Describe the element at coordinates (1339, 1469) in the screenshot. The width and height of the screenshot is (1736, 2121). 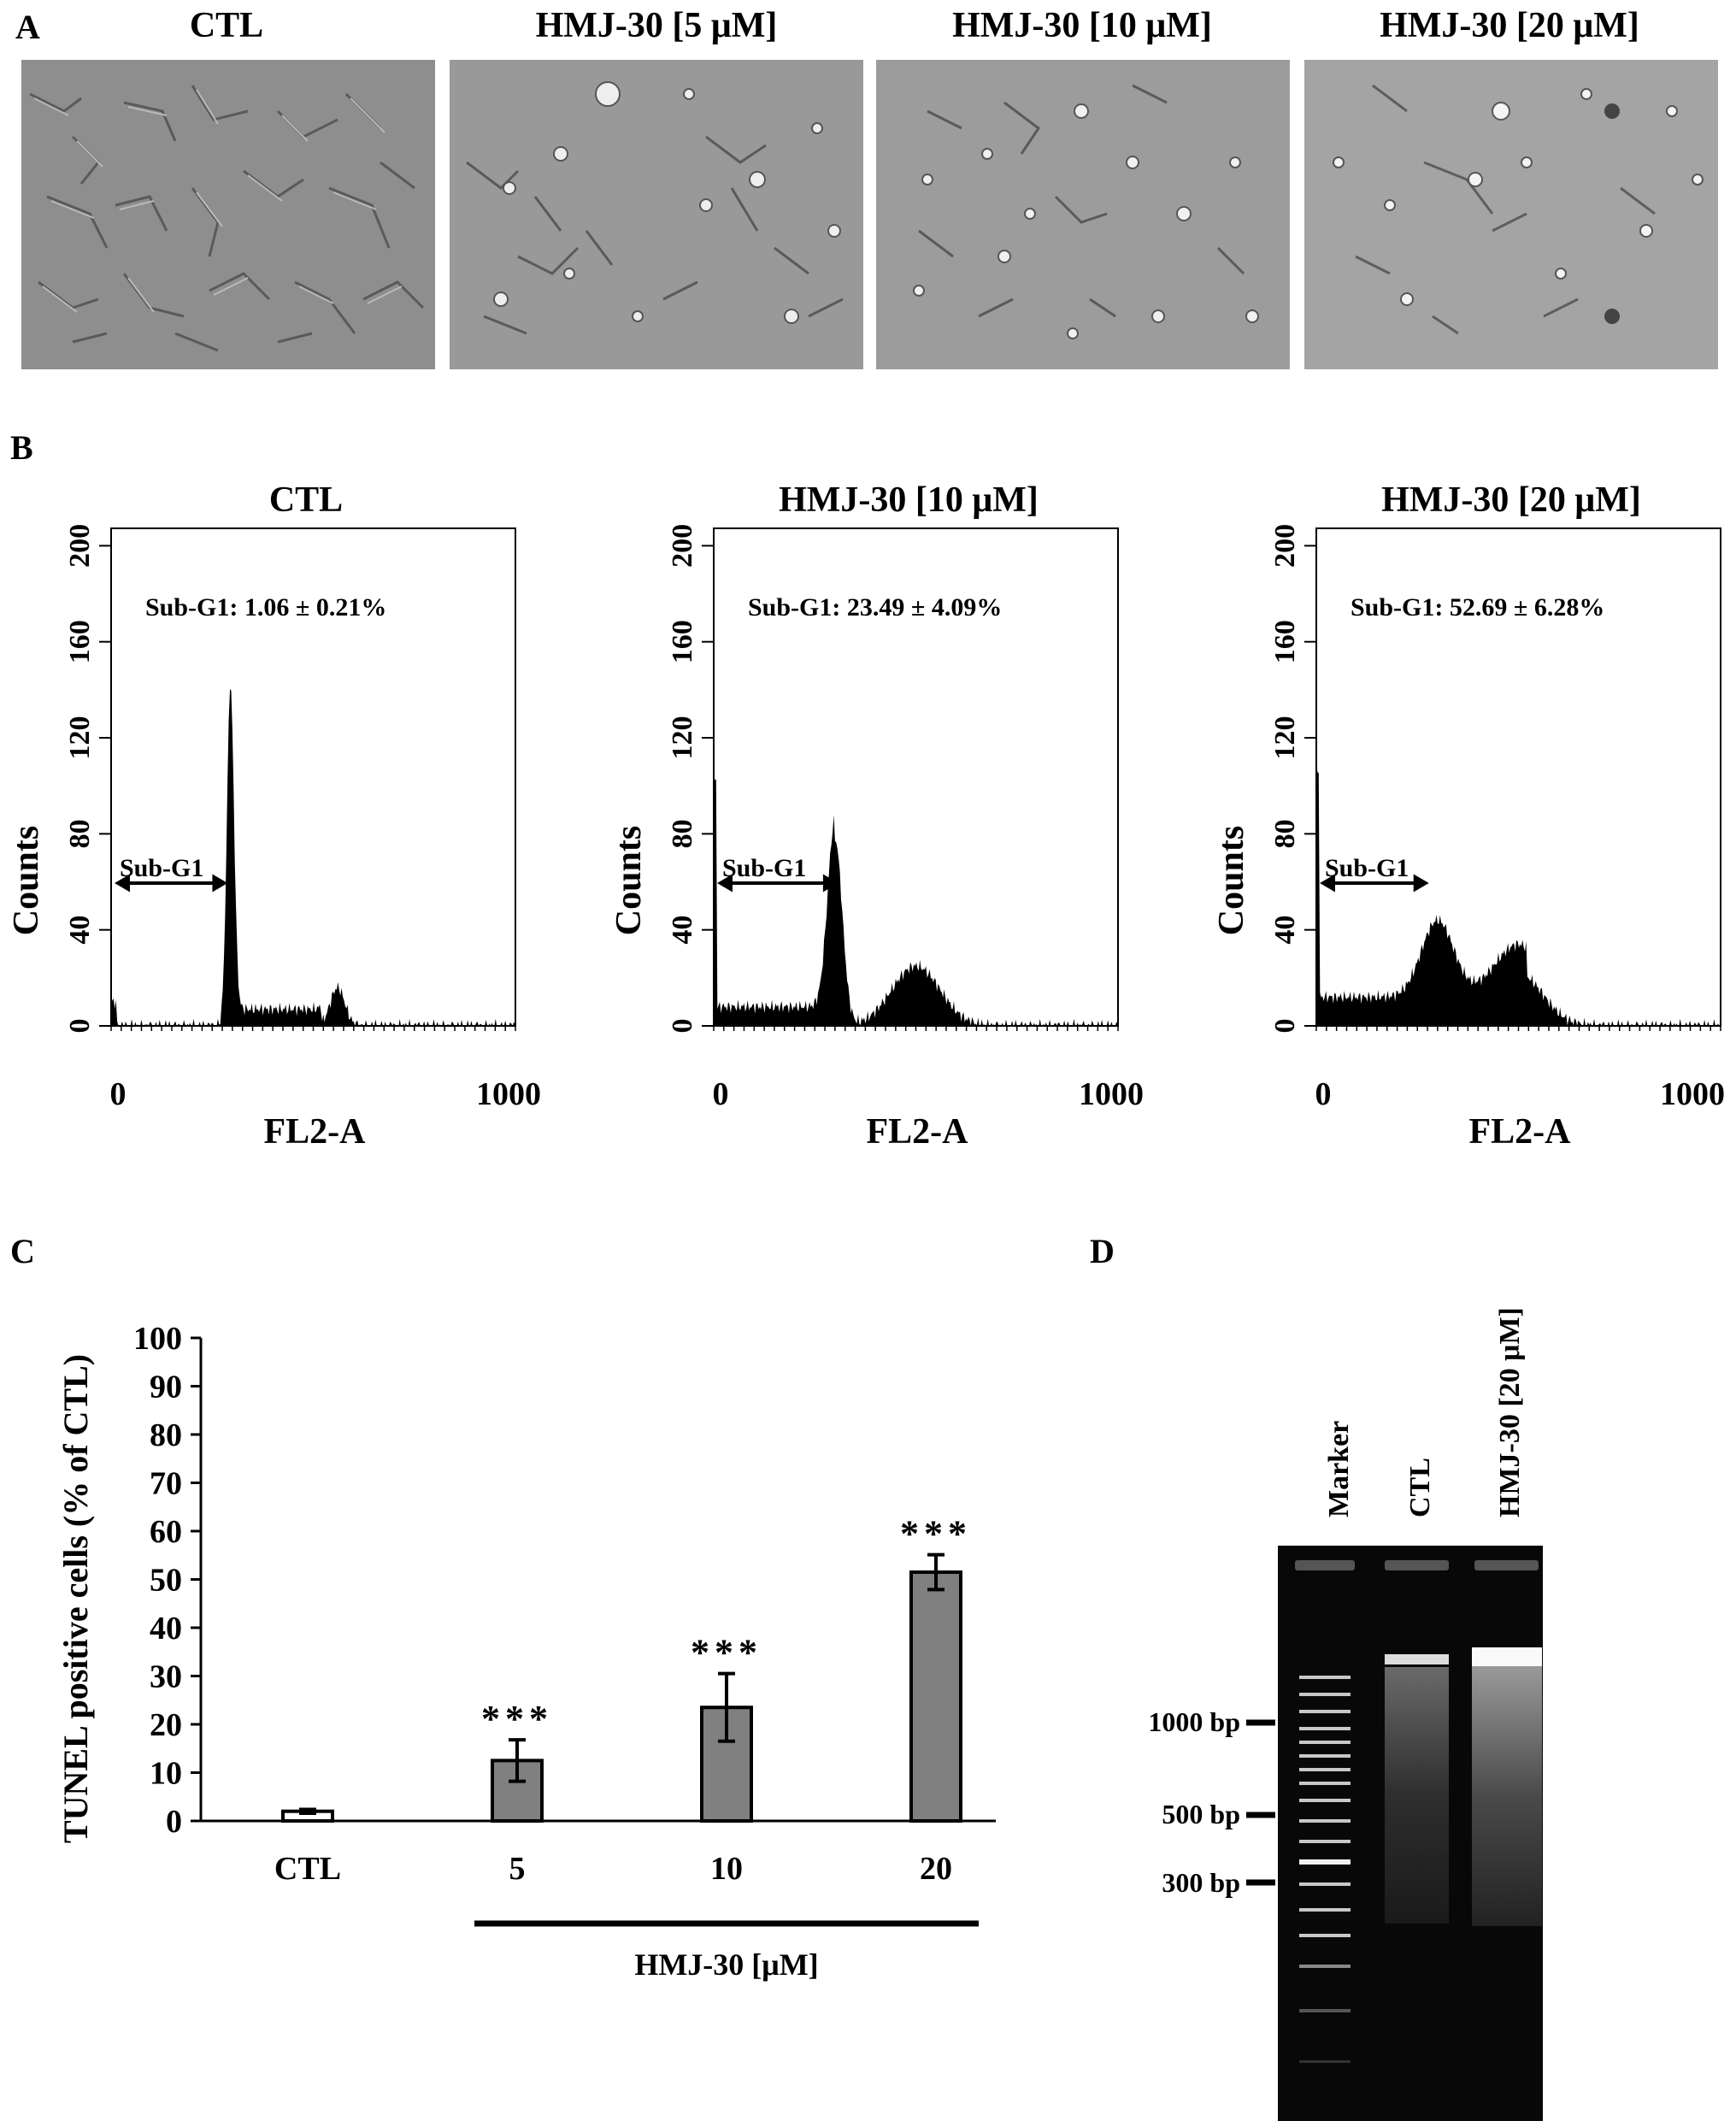
I see `lane-label-marker: Marker` at that location.